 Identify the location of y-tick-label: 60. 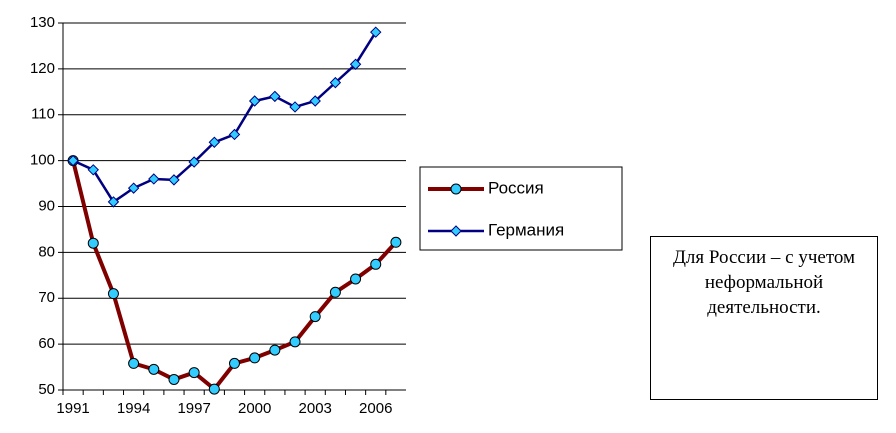
(46, 343).